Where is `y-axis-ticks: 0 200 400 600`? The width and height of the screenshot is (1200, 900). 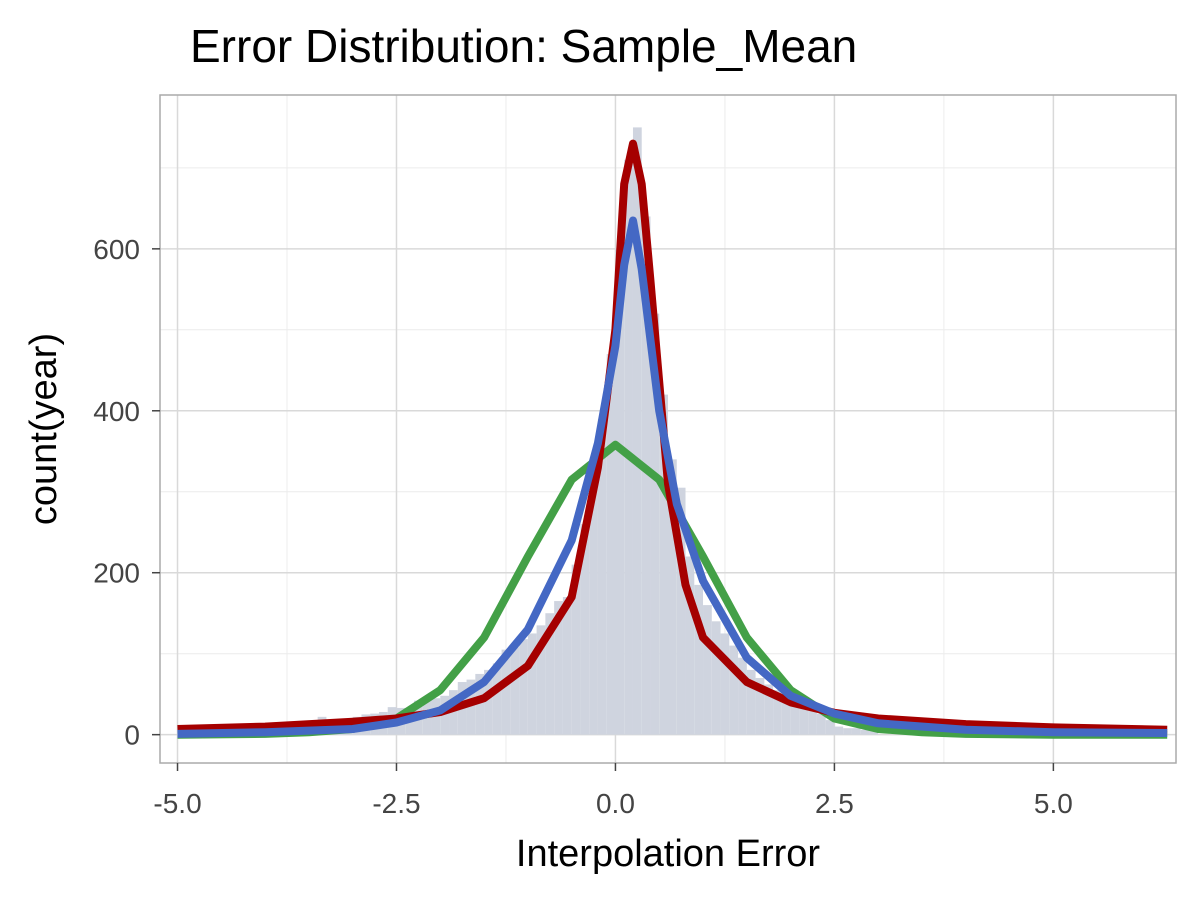 y-axis-ticks: 0 200 400 600 is located at coordinates (126, 492).